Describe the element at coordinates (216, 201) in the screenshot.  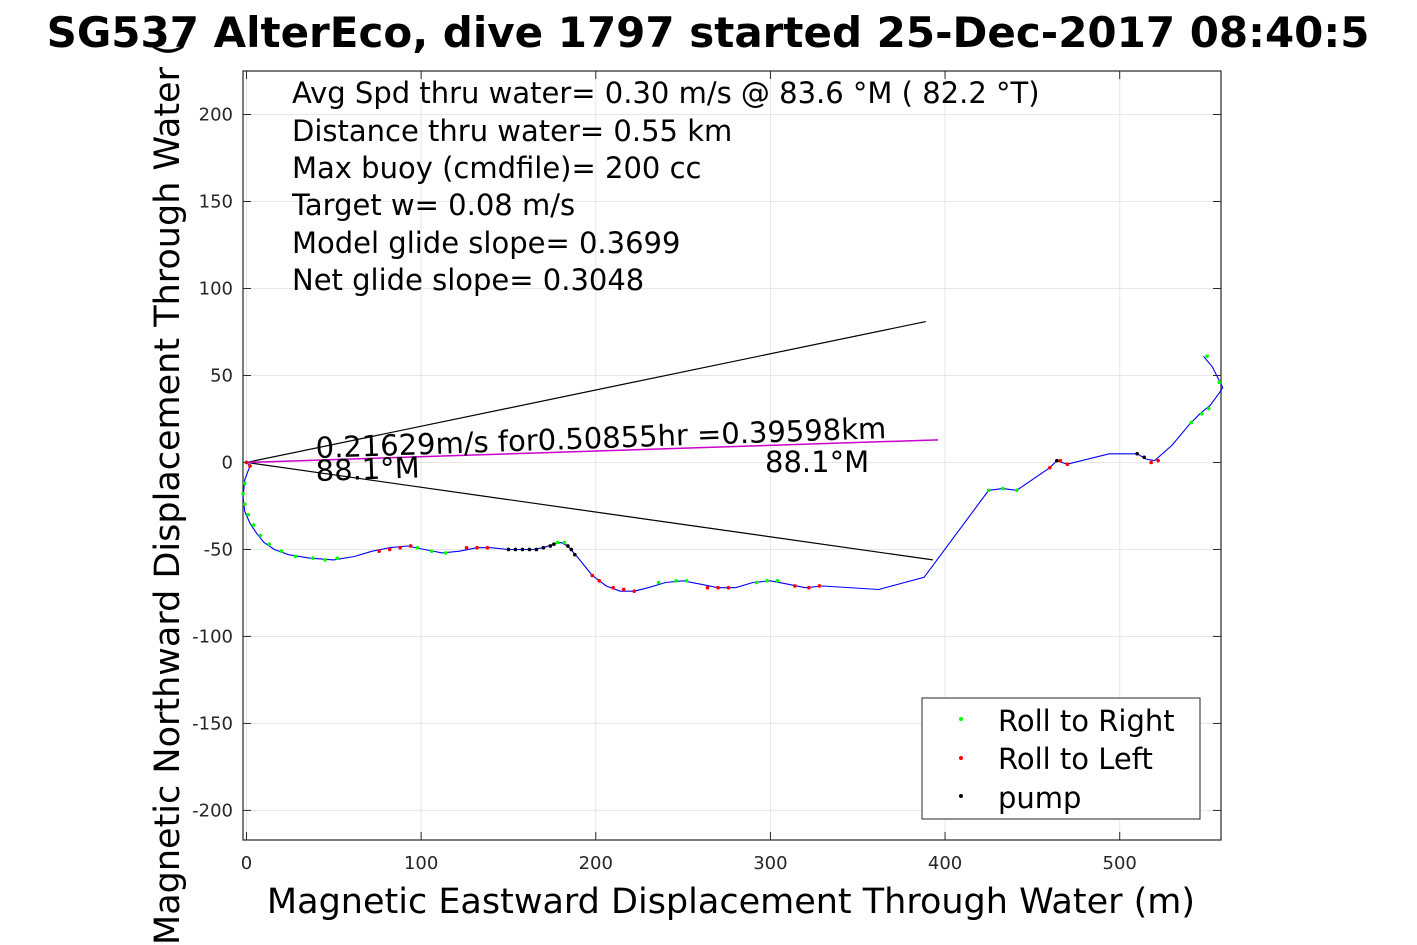
I see `y-tick-label: 150` at that location.